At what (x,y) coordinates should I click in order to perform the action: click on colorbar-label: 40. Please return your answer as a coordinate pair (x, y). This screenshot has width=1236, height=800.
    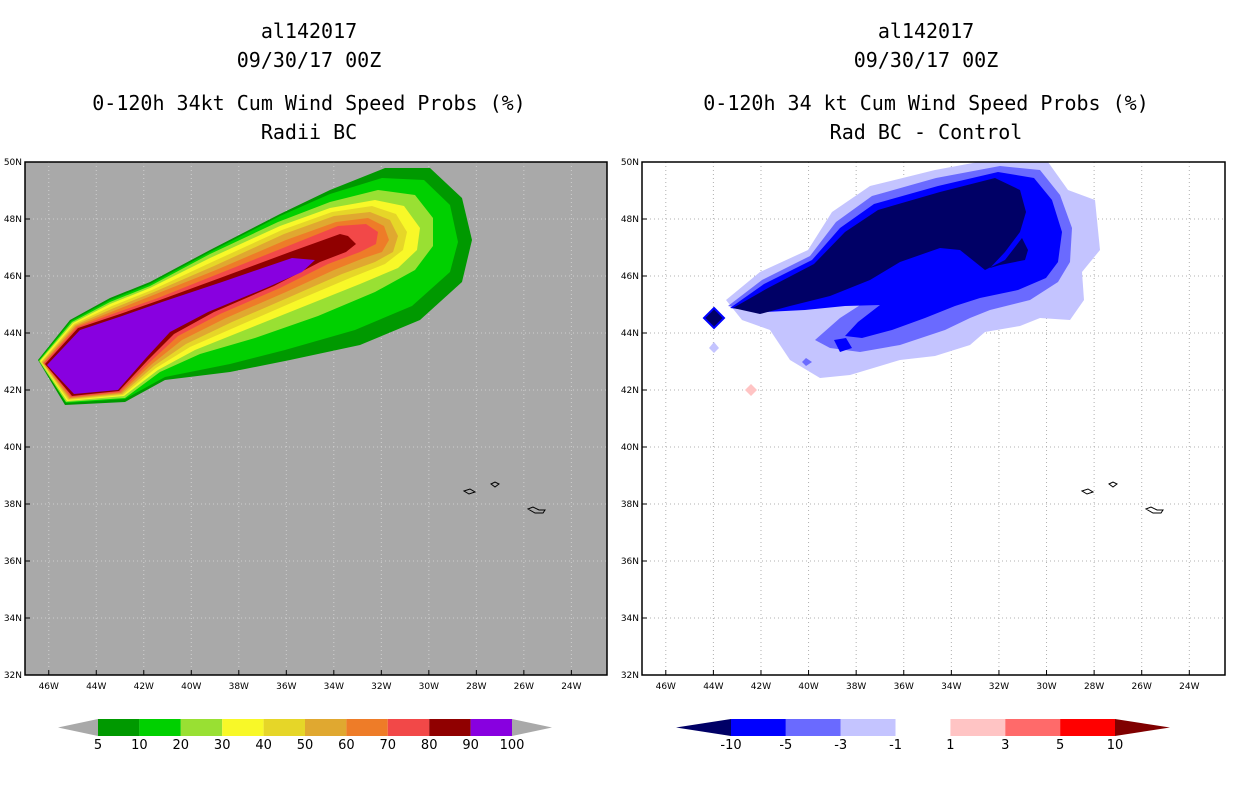
    Looking at the image, I should click on (263, 745).